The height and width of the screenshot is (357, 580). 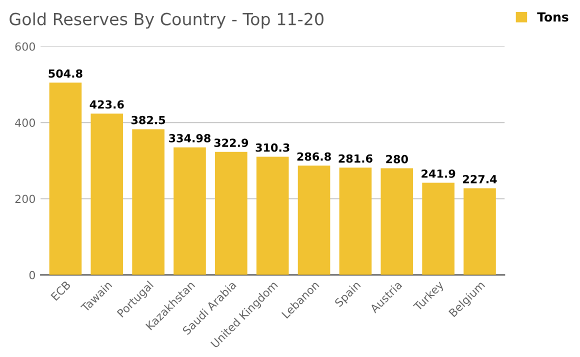 What do you see at coordinates (107, 104) in the screenshot?
I see `data-label: 423.6` at bounding box center [107, 104].